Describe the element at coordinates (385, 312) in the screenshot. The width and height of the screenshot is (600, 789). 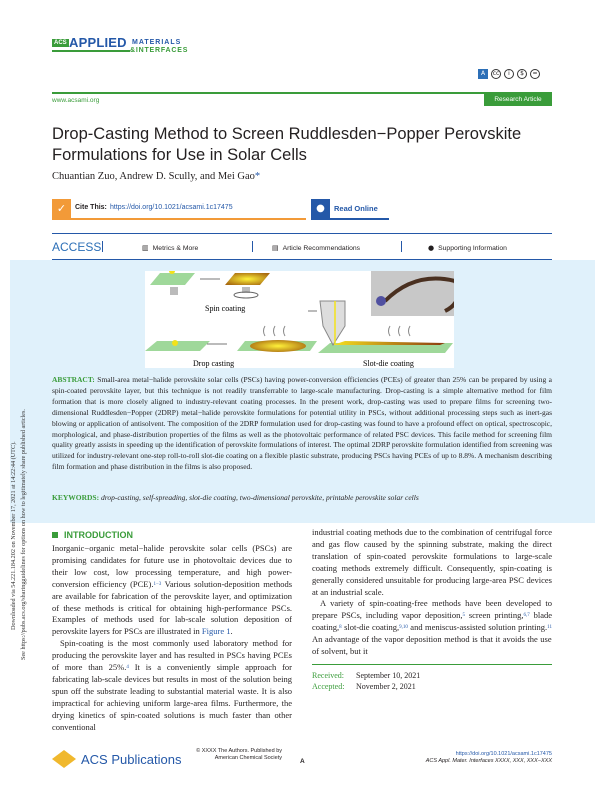
I see `slot-die-illustration` at that location.